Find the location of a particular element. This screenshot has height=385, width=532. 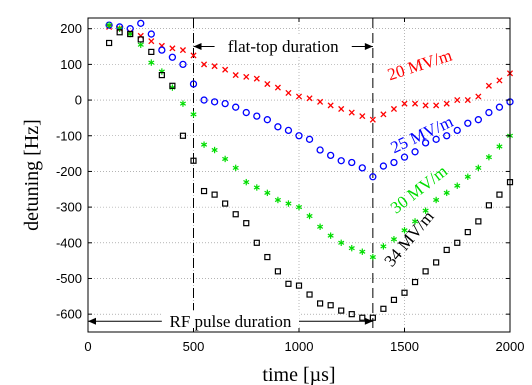

y-tick-label: -600 is located at coordinates (69, 314).